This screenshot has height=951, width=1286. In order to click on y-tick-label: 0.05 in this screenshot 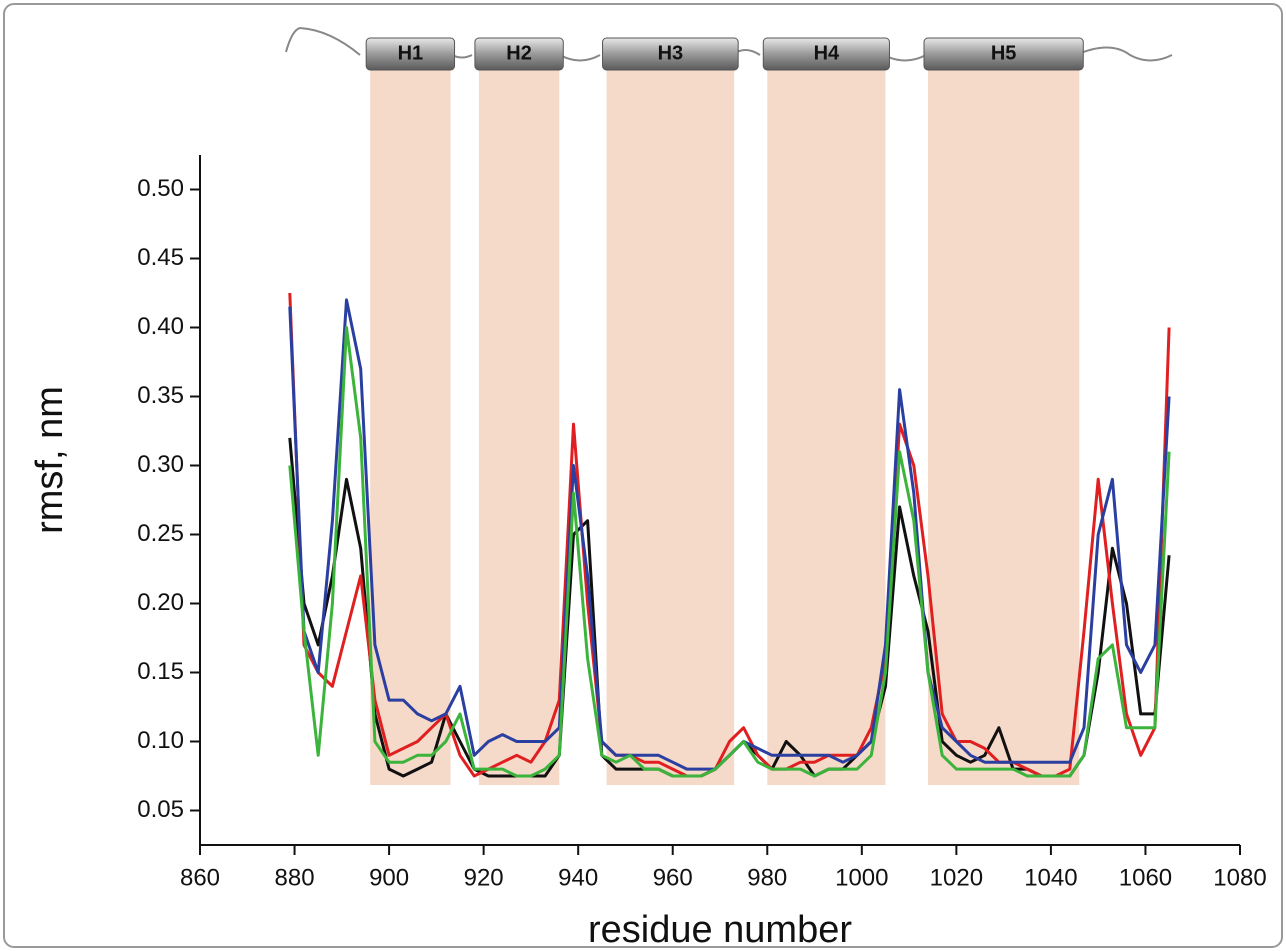, I will do `click(160, 809)`.